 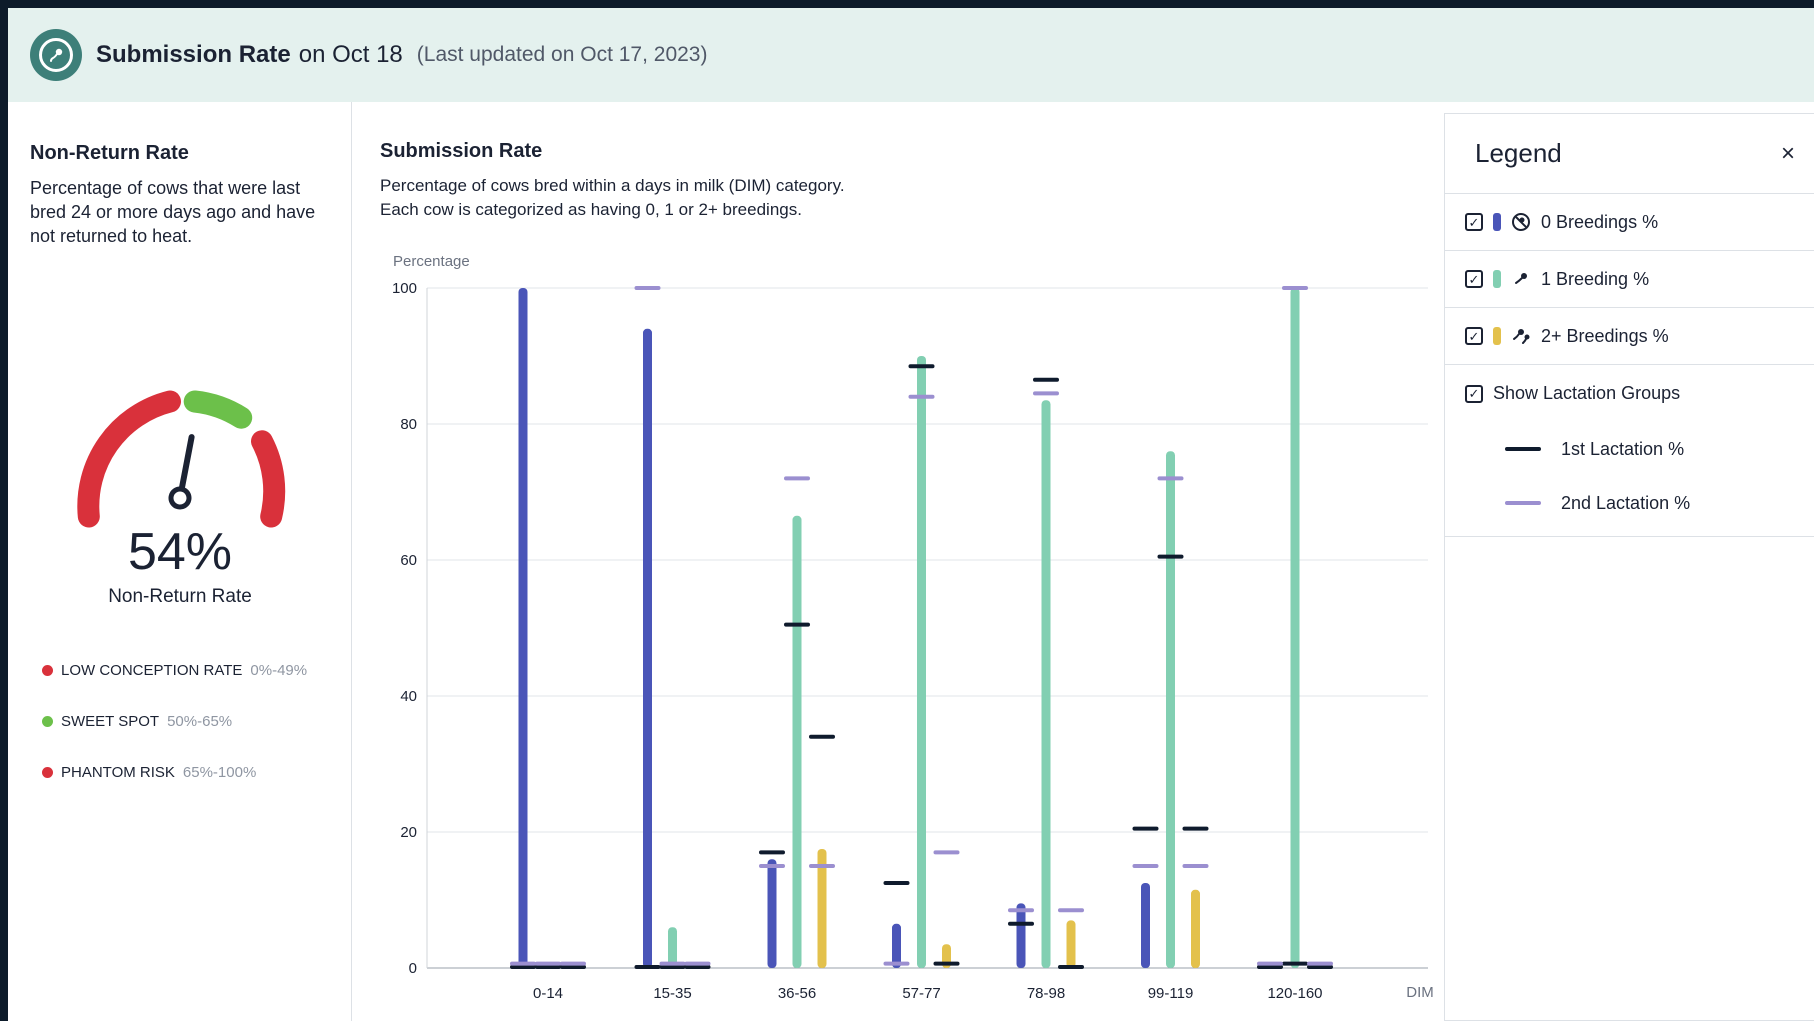 I want to click on range-name: SWEET SPOT, so click(x=110, y=721).